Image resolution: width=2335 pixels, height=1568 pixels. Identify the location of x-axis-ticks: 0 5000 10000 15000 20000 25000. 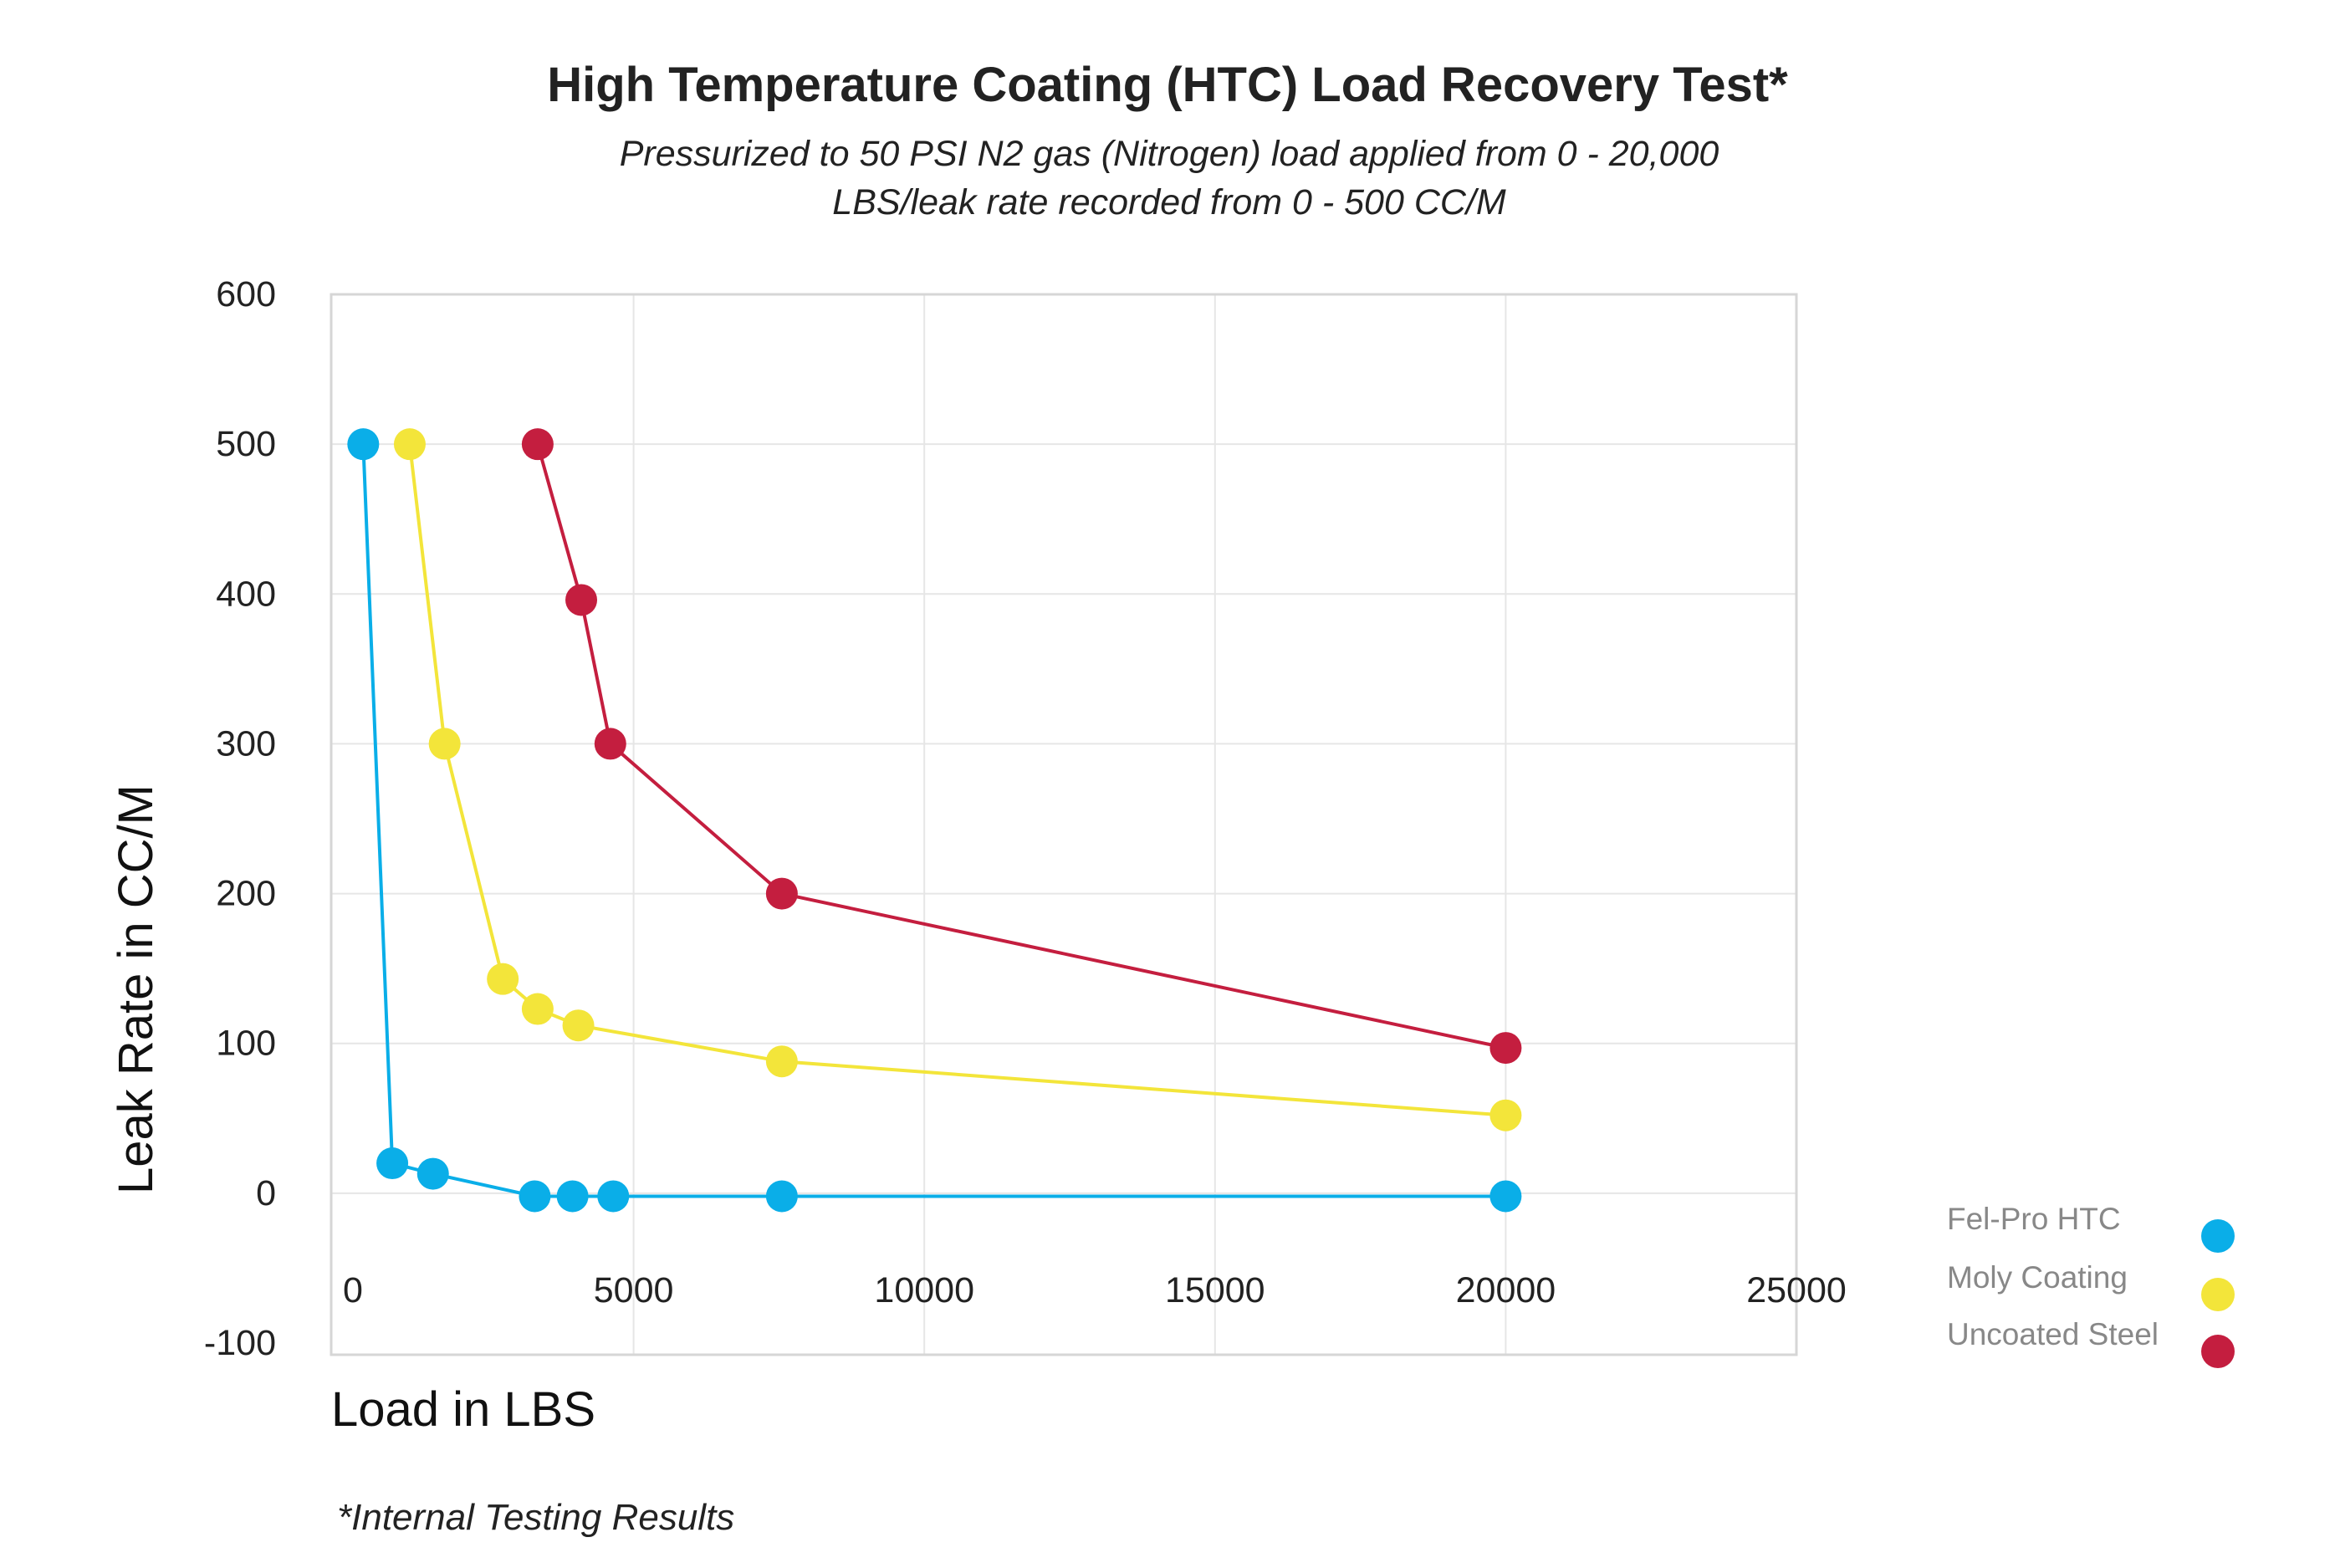
(1095, 1290).